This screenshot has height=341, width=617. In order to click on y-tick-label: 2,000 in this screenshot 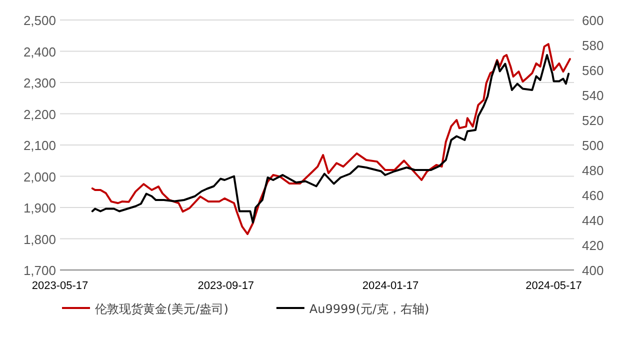, I will do `click(39, 176)`.